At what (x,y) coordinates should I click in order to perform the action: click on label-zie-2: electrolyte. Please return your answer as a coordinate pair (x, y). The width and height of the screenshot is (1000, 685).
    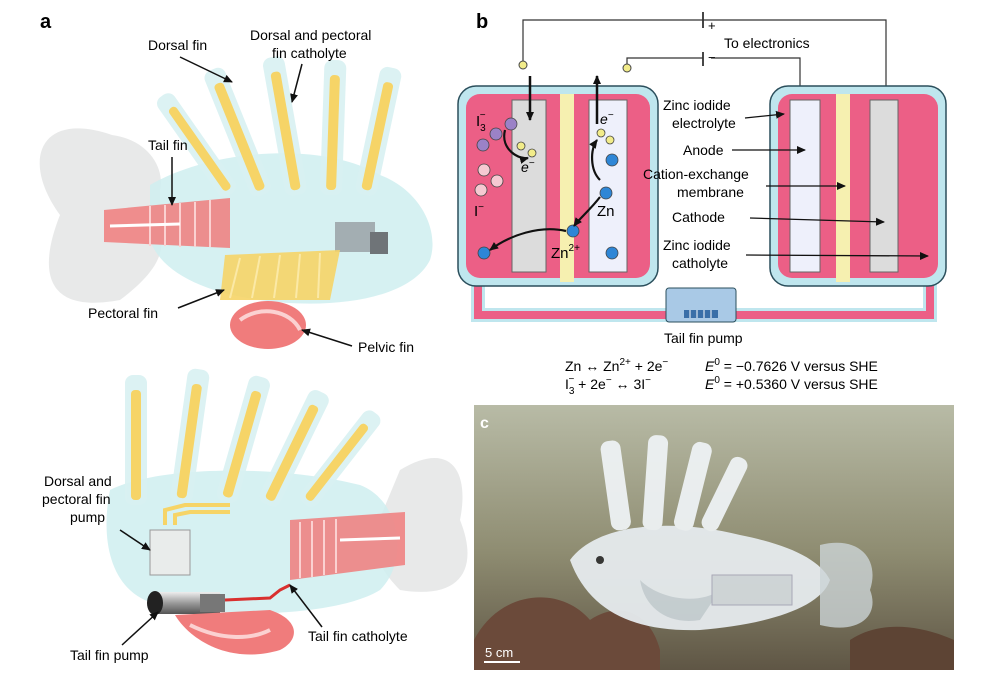
    Looking at the image, I should click on (704, 123).